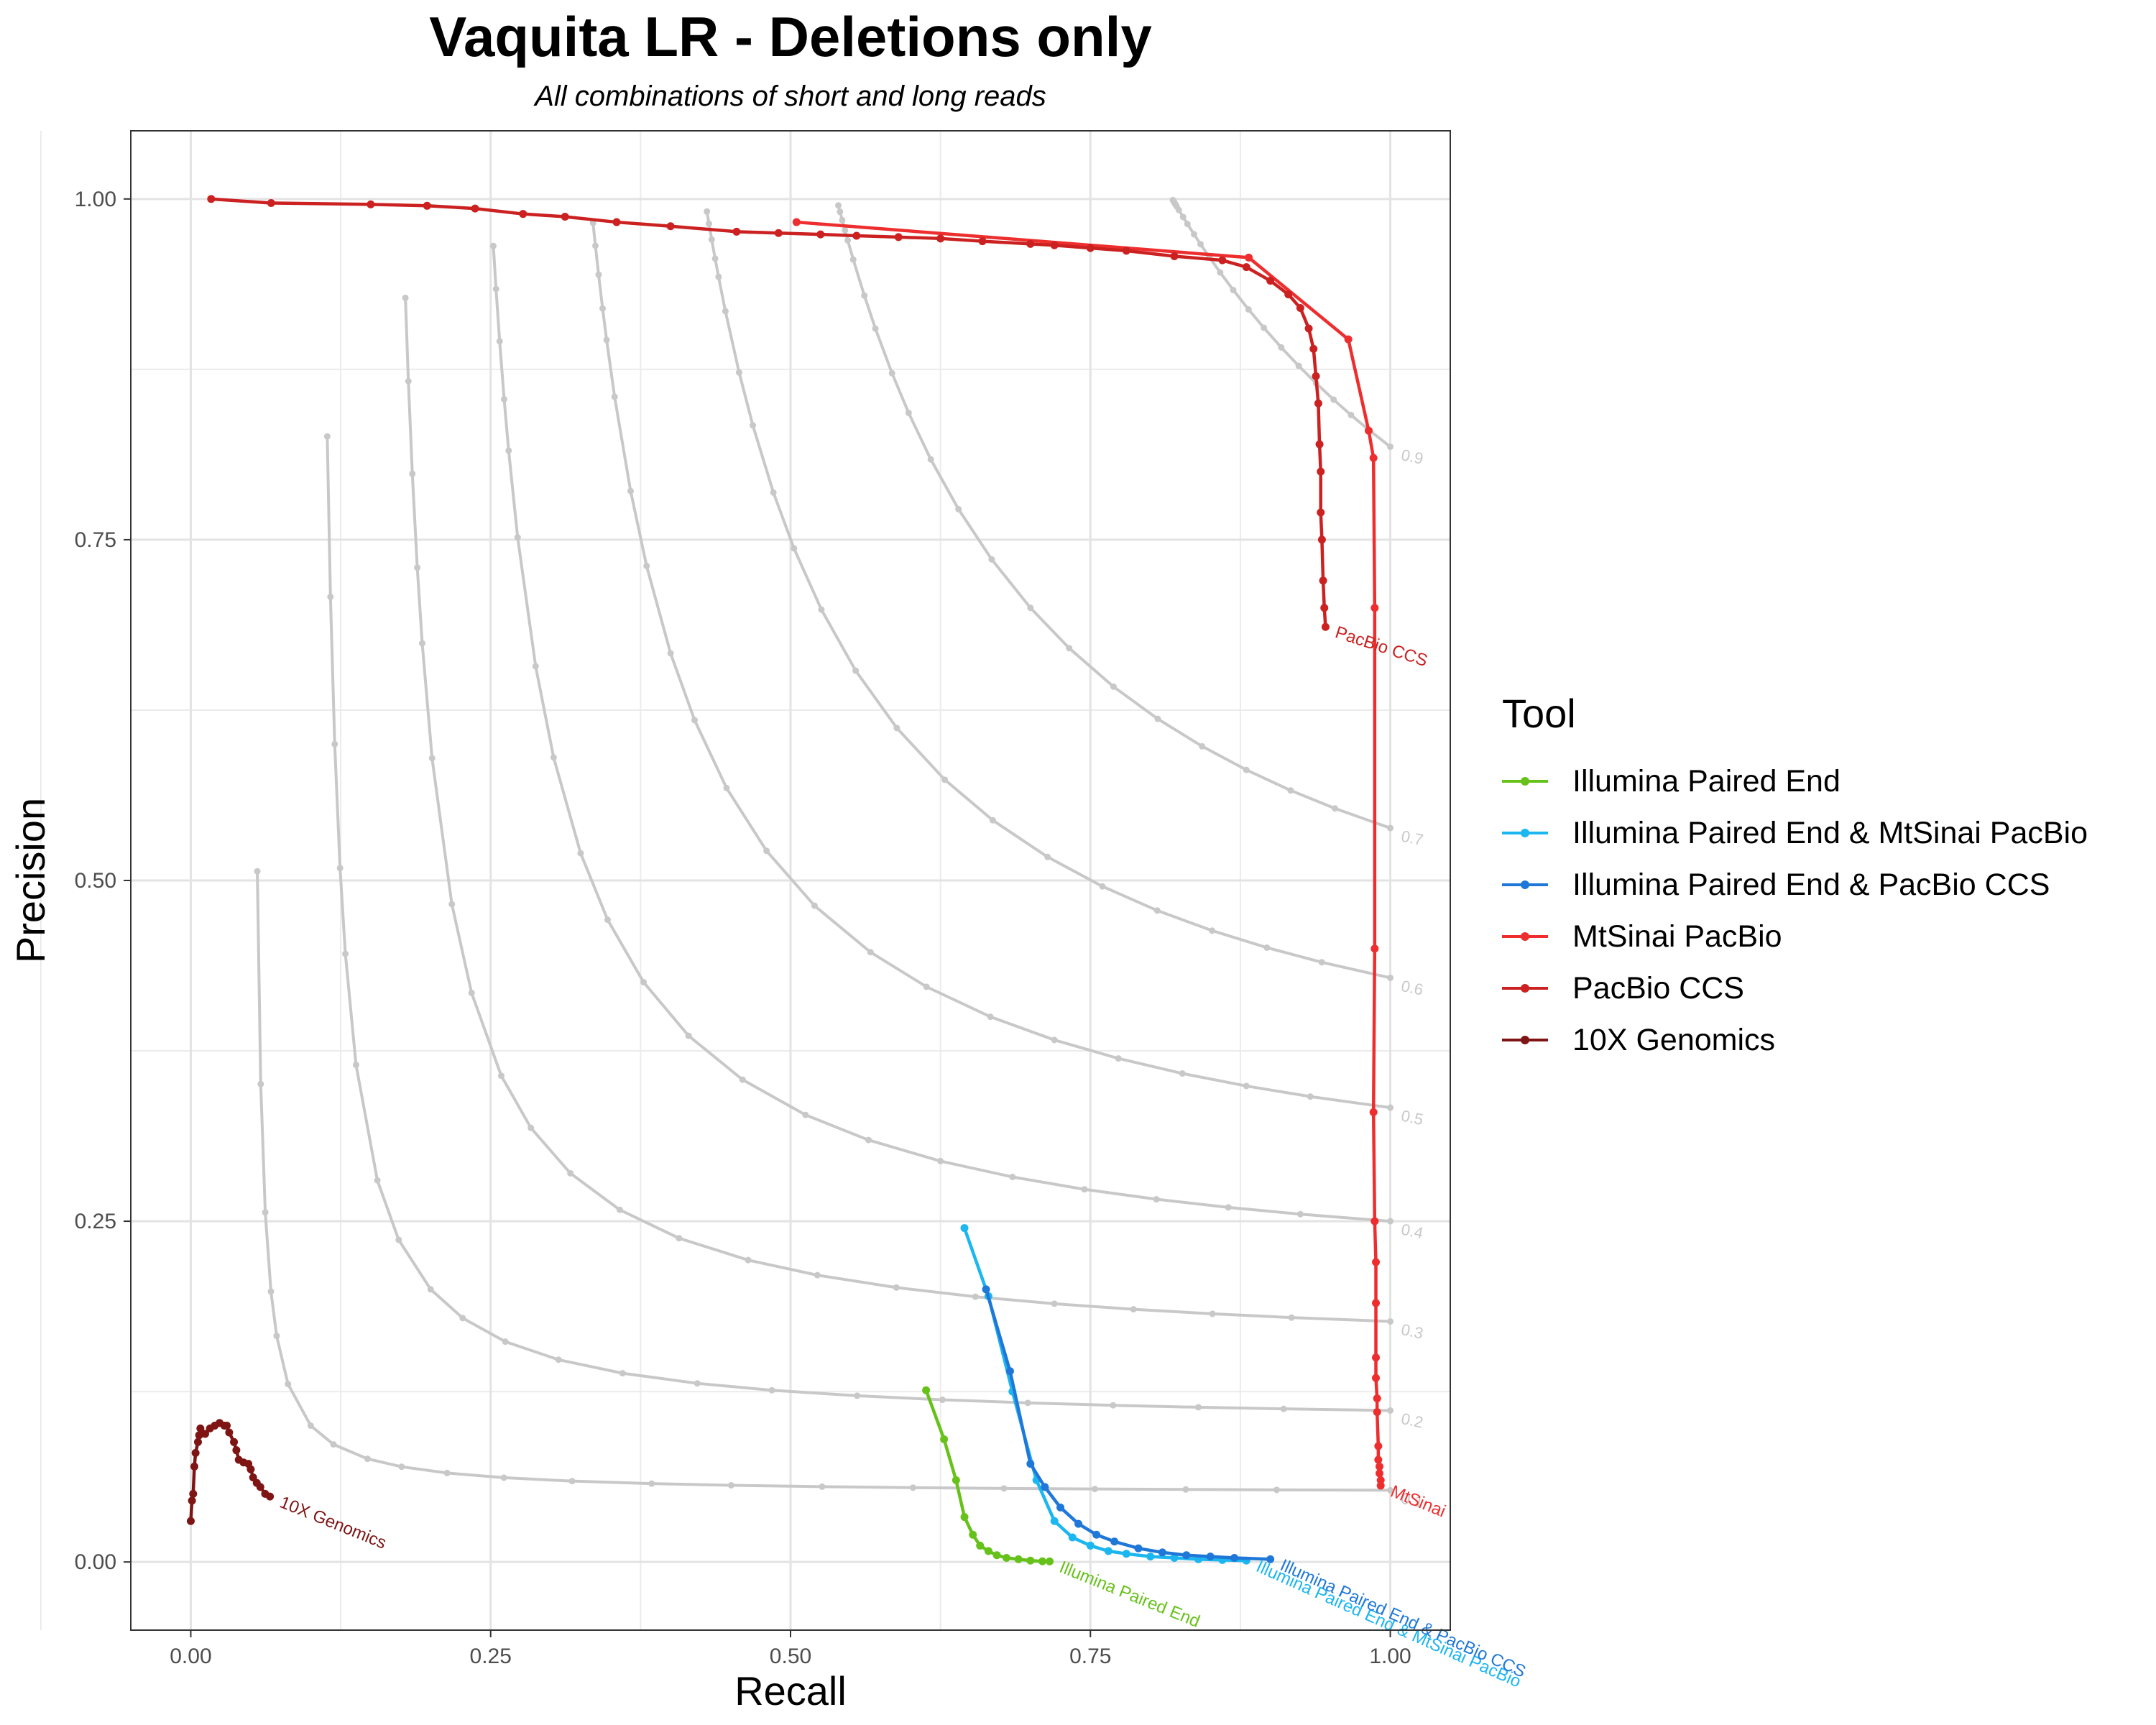 The image size is (2156, 1725). What do you see at coordinates (1539, 713) in the screenshot?
I see `legend-title: Tool` at bounding box center [1539, 713].